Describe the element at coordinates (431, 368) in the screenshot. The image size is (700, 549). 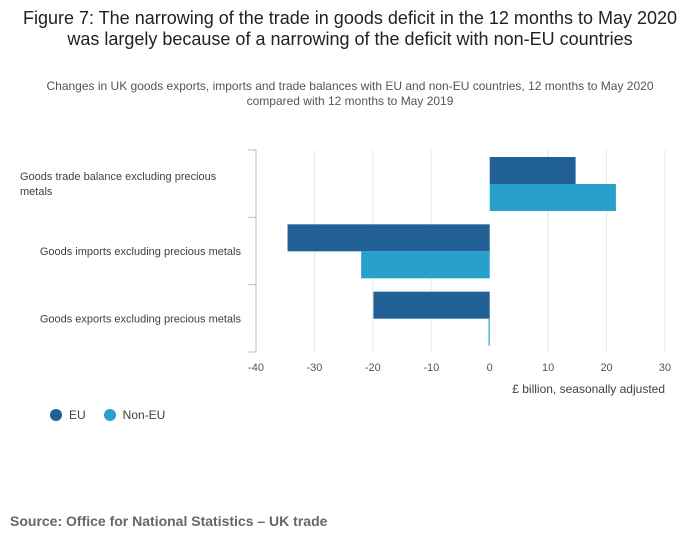
I see `x-tick-label: -10` at that location.